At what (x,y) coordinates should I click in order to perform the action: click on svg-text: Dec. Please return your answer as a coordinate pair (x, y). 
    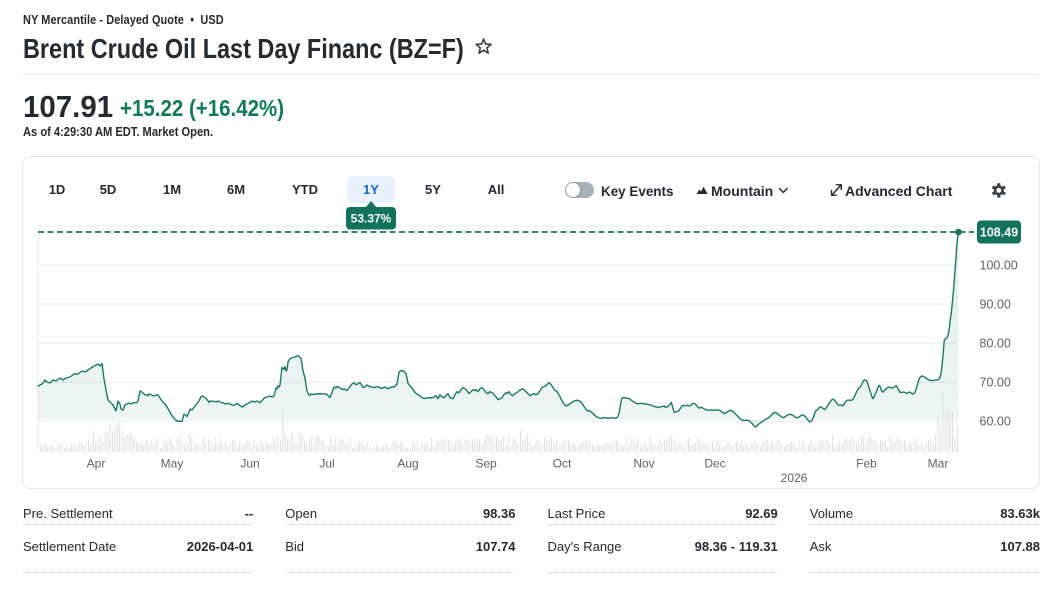
    Looking at the image, I should click on (714, 464).